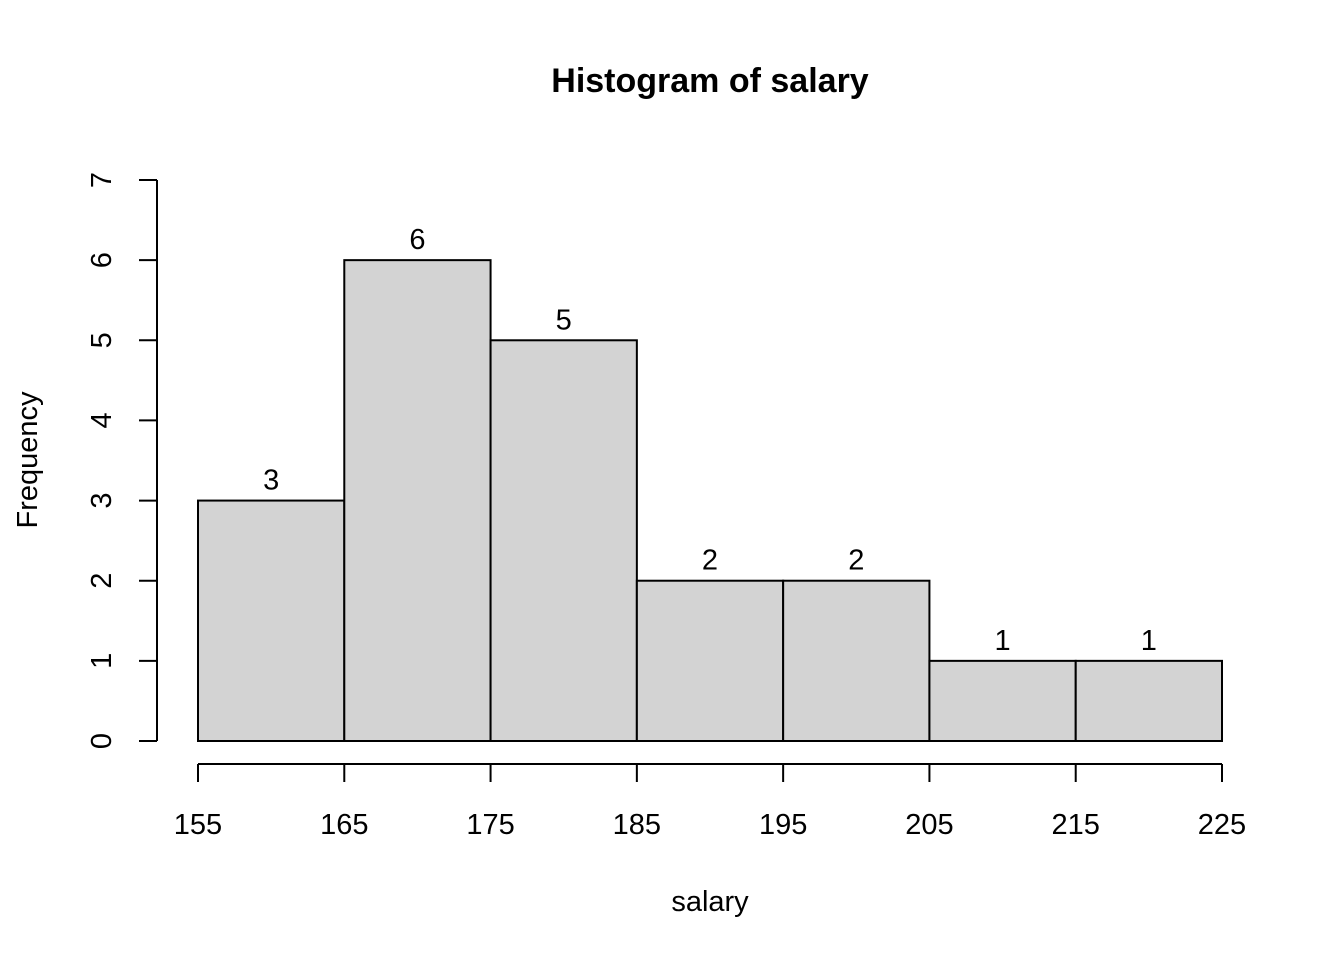  Describe the element at coordinates (710, 561) in the screenshot. I see `bar-count-label-3: 2` at that location.